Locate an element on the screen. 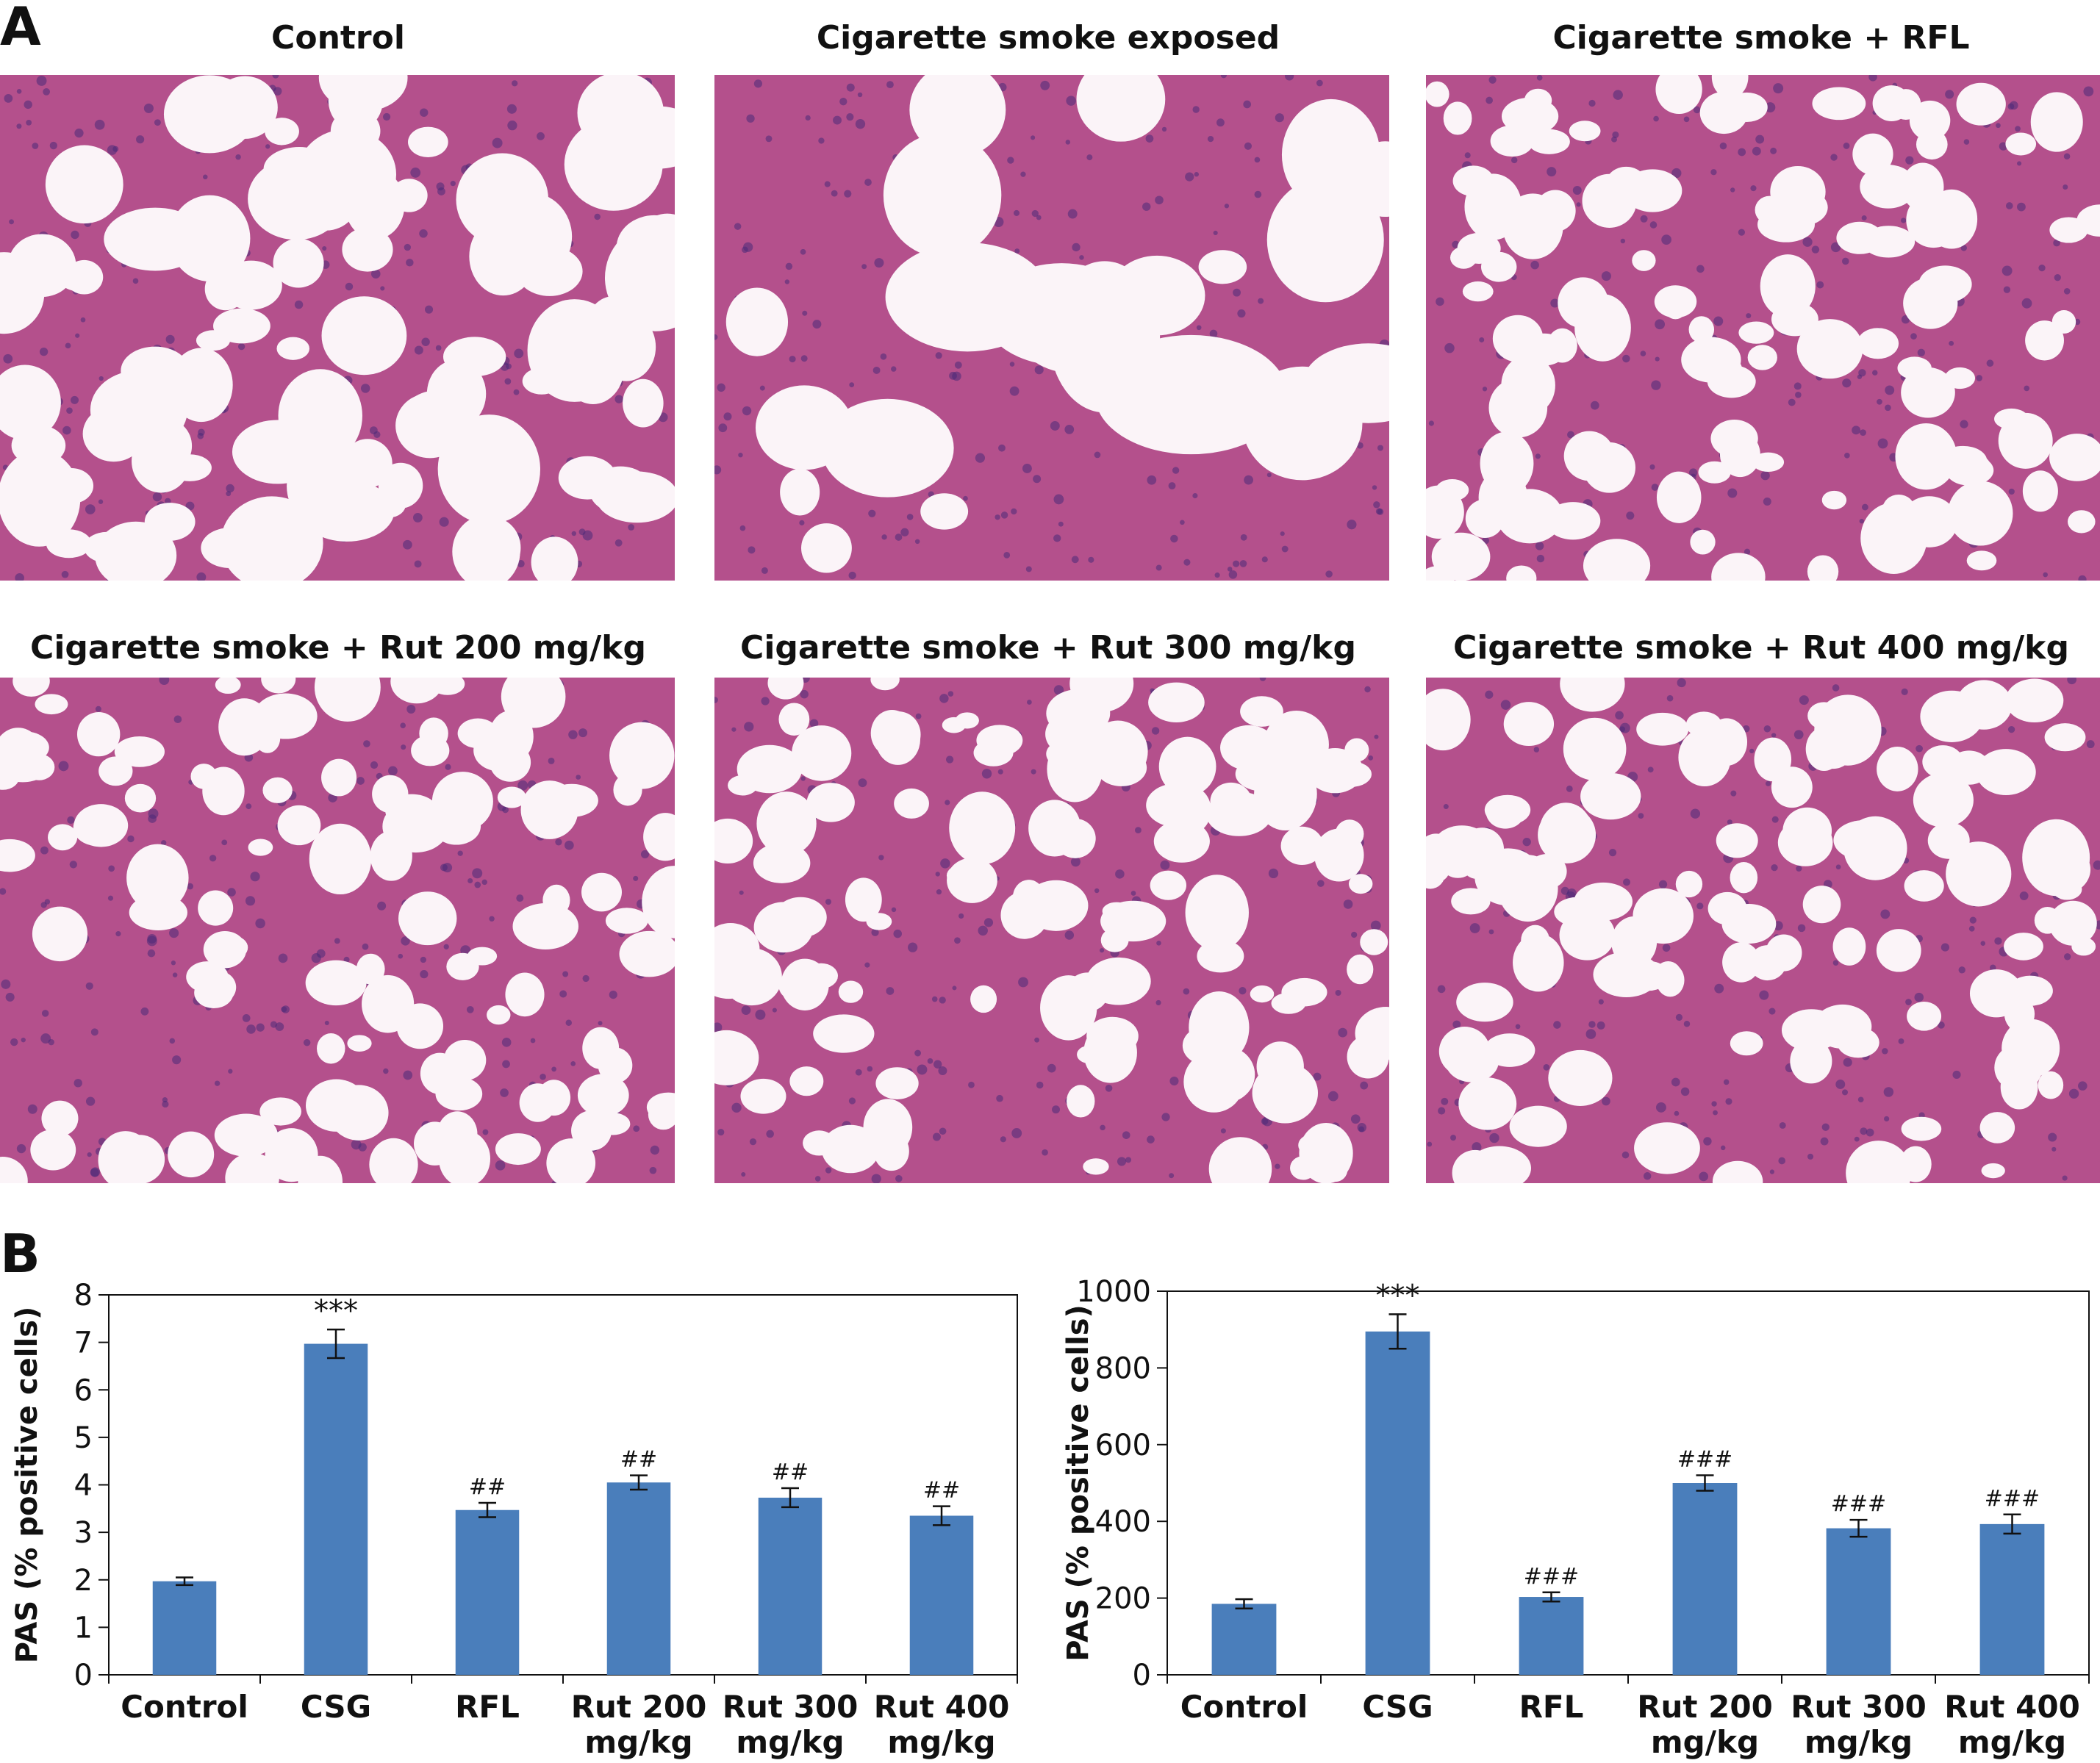  micrograph-control is located at coordinates (337, 328).